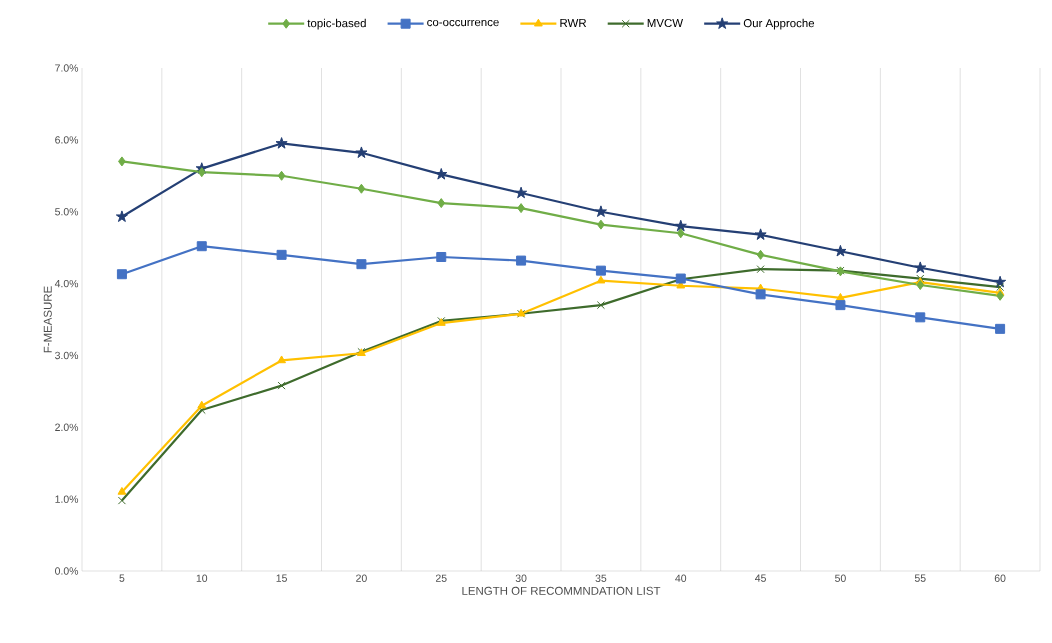  Describe the element at coordinates (573, 23) in the screenshot. I see `legend-label: RWR` at that location.